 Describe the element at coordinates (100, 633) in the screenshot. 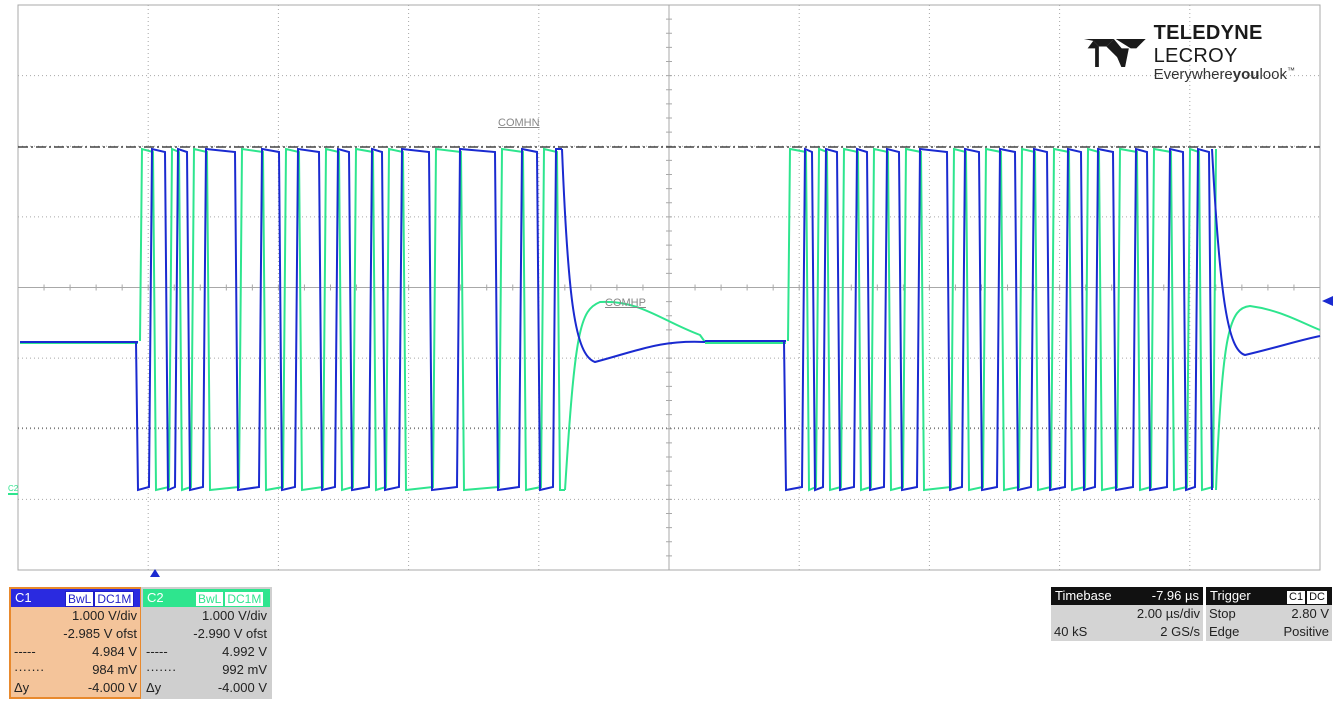

I see `channel1-offset: -2.985 V ofst` at that location.